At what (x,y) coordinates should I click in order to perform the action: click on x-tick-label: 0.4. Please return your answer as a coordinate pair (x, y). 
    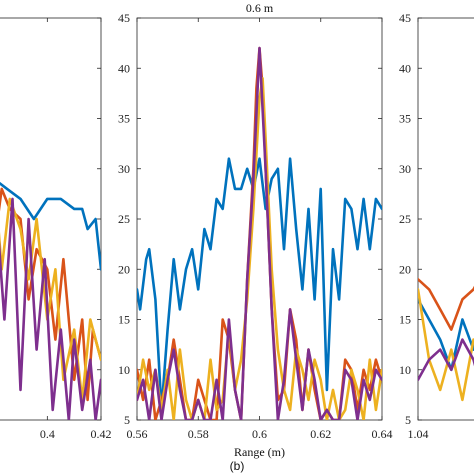
    Looking at the image, I should click on (47, 434).